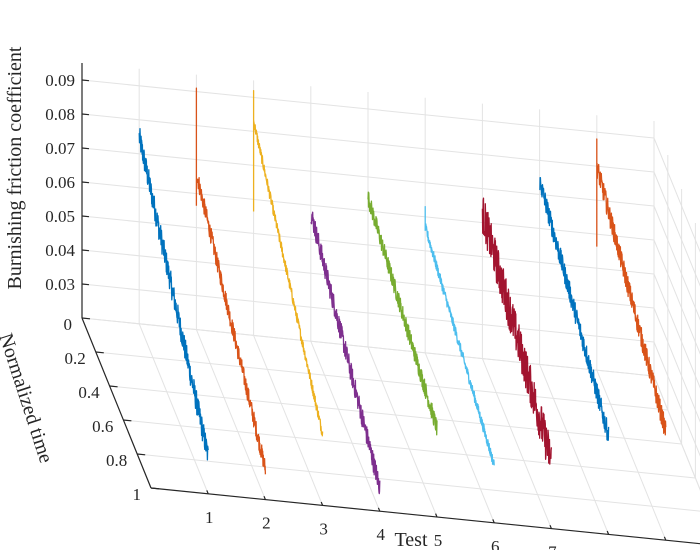 The width and height of the screenshot is (700, 550). What do you see at coordinates (323, 528) in the screenshot?
I see `x-tick-label: 3` at bounding box center [323, 528].